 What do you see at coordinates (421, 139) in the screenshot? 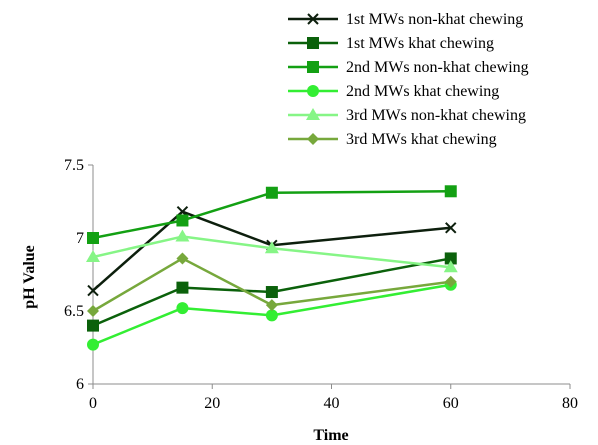
I see `legend-label: 3rd MWs khat chewing` at bounding box center [421, 139].